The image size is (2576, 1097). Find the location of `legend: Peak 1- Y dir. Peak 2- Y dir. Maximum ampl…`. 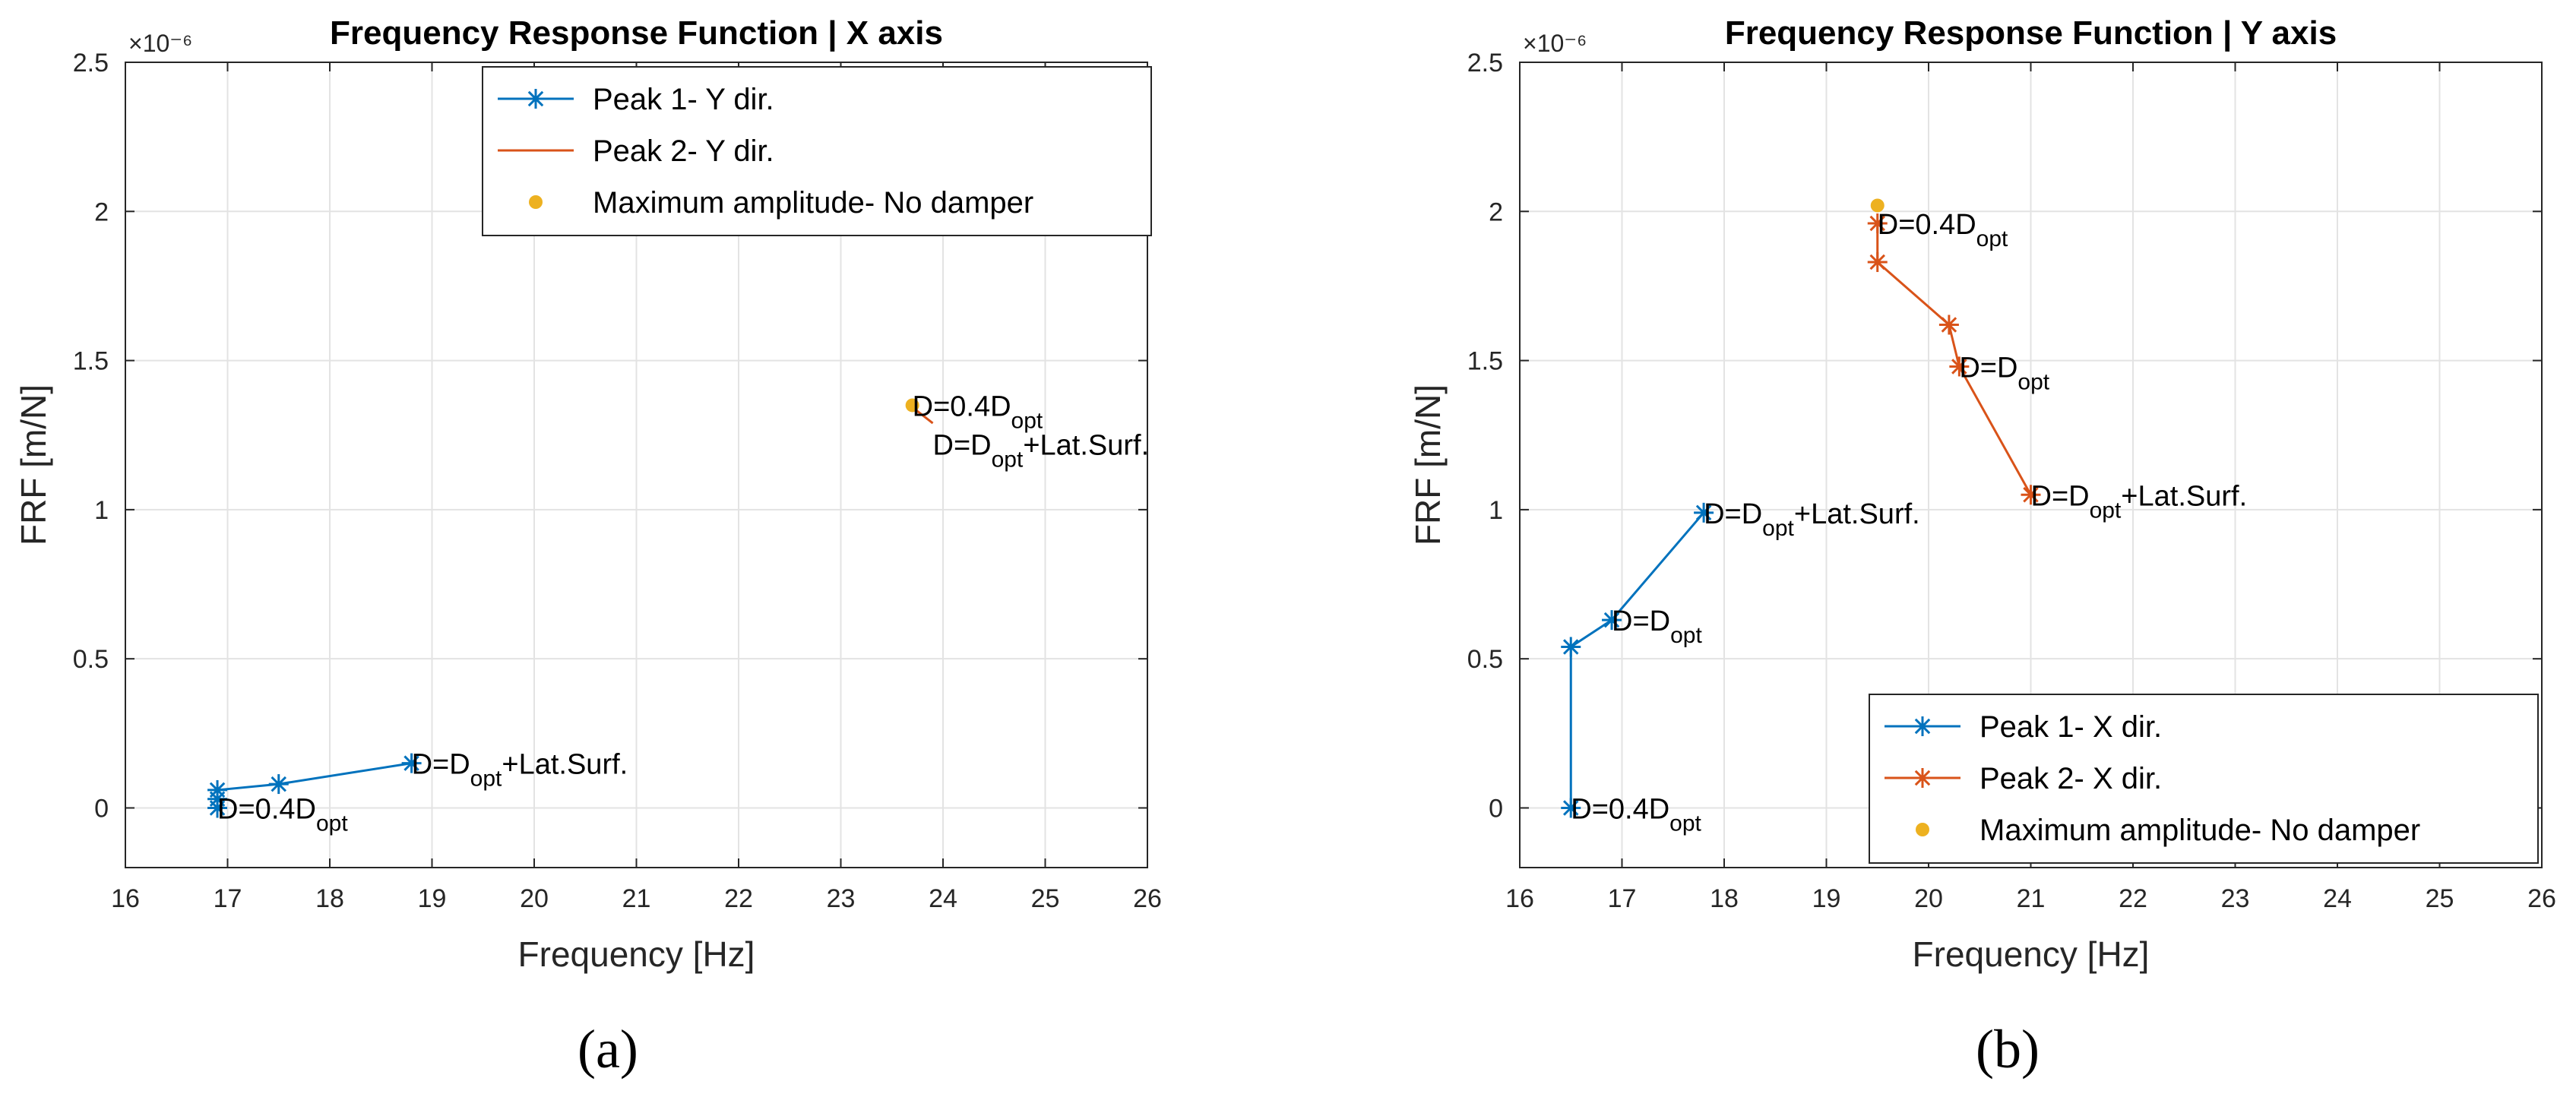

legend: Peak 1- Y dir. Peak 2- Y dir. Maximum ampl… is located at coordinates (817, 151).